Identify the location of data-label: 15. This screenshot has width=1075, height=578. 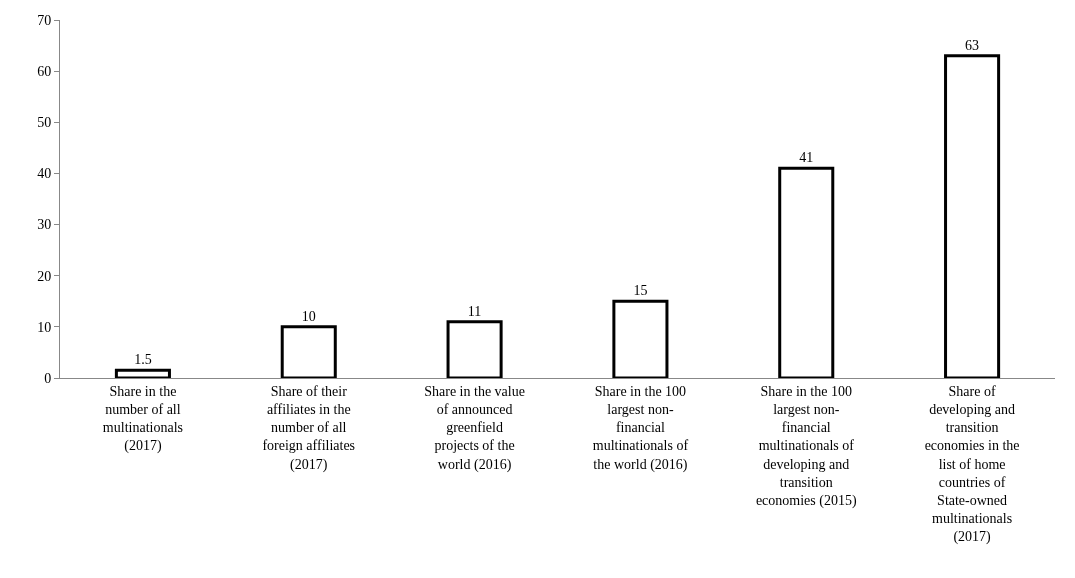
(640, 291).